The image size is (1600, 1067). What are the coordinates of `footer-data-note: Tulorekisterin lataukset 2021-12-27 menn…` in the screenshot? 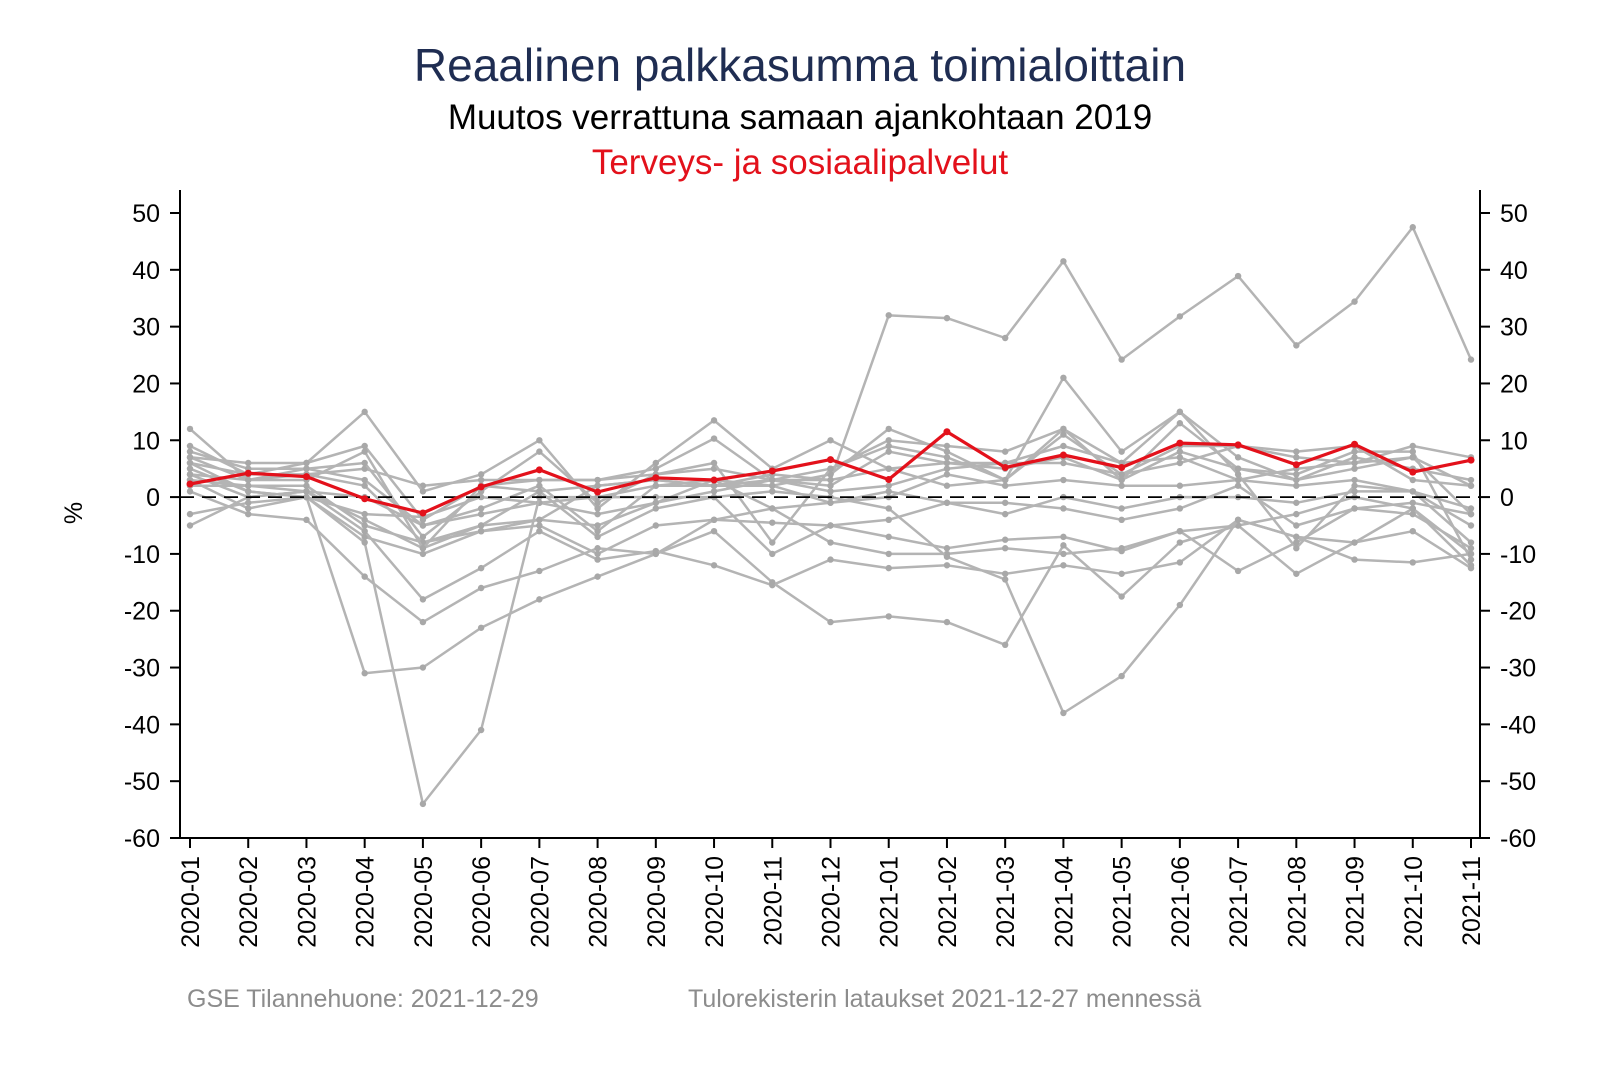 It's located at (945, 999).